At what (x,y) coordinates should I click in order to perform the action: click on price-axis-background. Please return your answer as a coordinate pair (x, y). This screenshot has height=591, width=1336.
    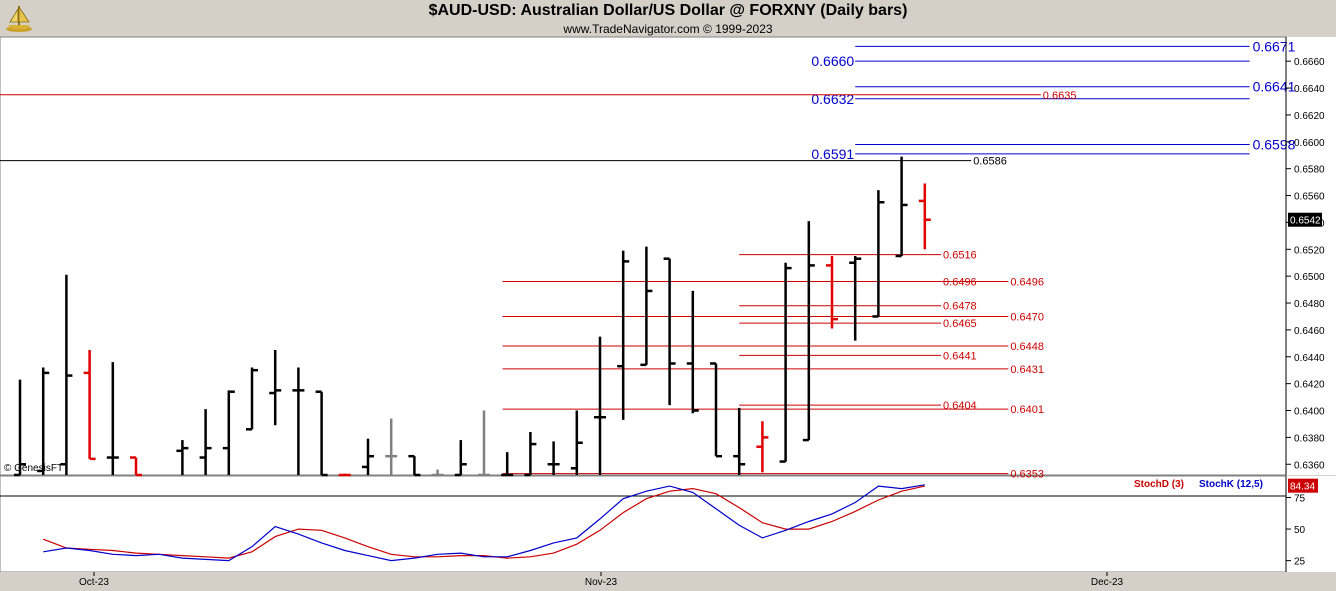
    Looking at the image, I should click on (1311, 256).